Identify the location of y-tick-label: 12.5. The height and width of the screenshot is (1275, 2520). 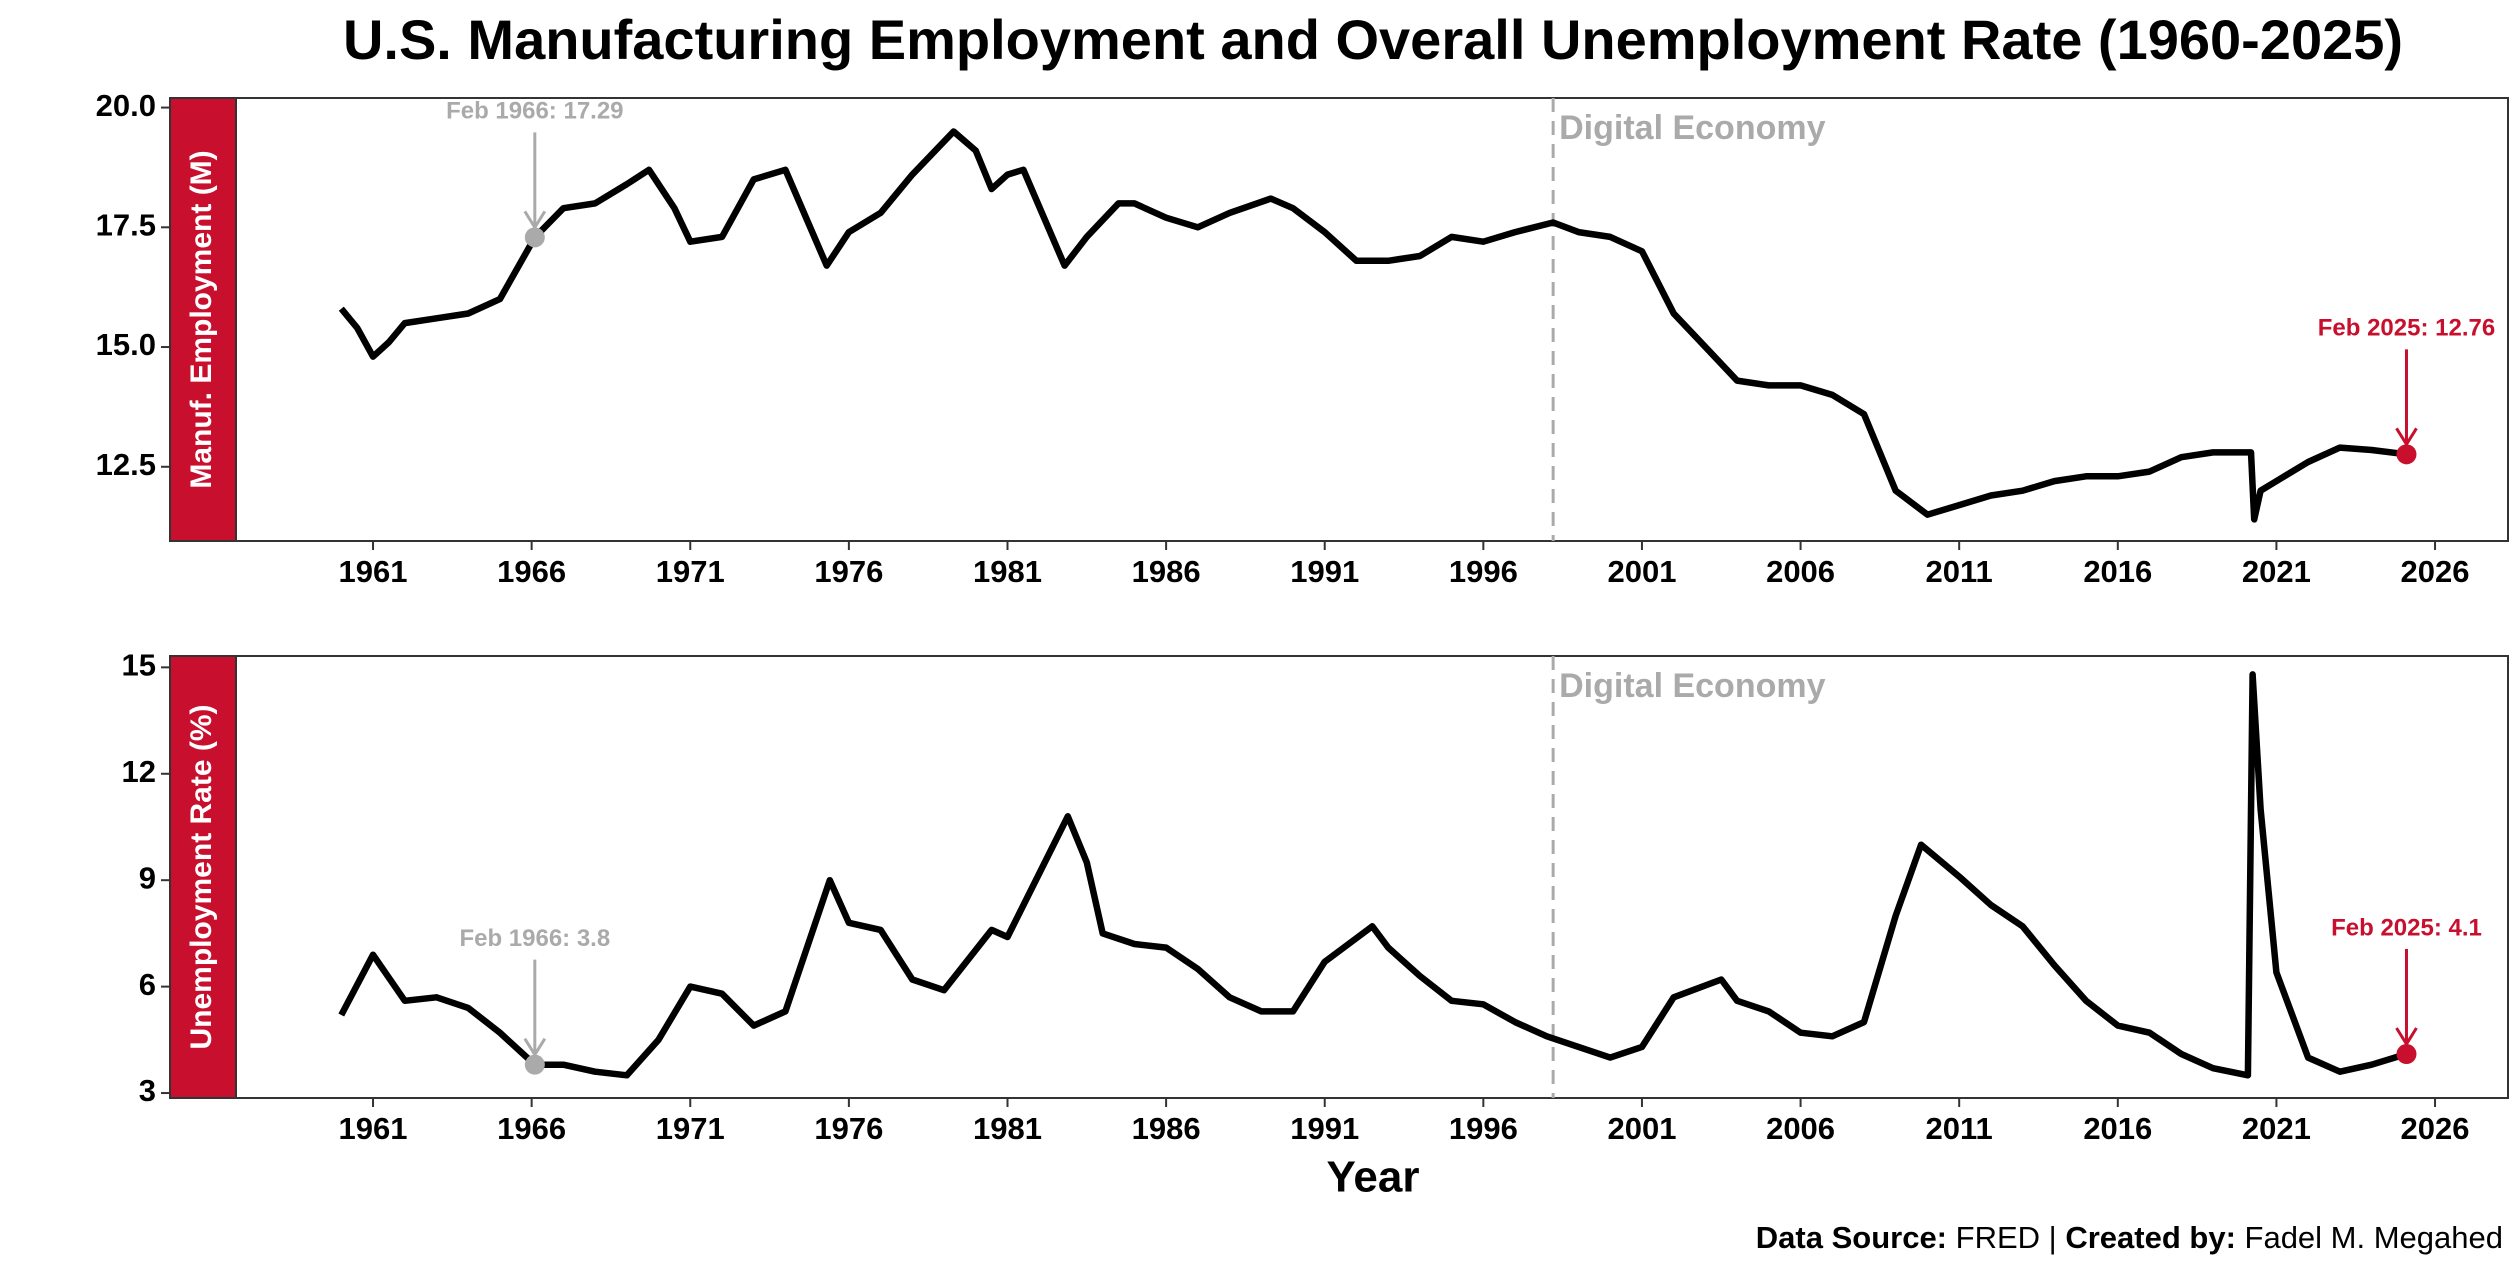
(126, 464).